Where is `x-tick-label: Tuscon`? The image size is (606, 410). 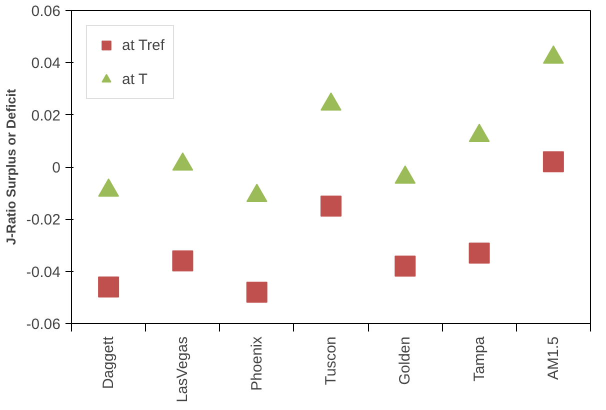
x-tick-label: Tuscon is located at coordinates (331, 361).